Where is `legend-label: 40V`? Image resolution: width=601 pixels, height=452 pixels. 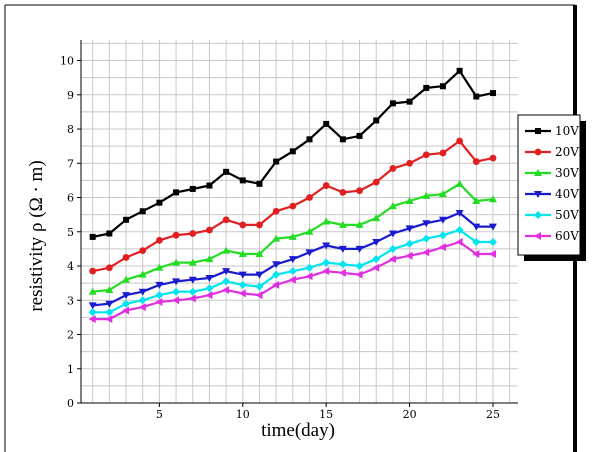
legend-label: 40V is located at coordinates (567, 194).